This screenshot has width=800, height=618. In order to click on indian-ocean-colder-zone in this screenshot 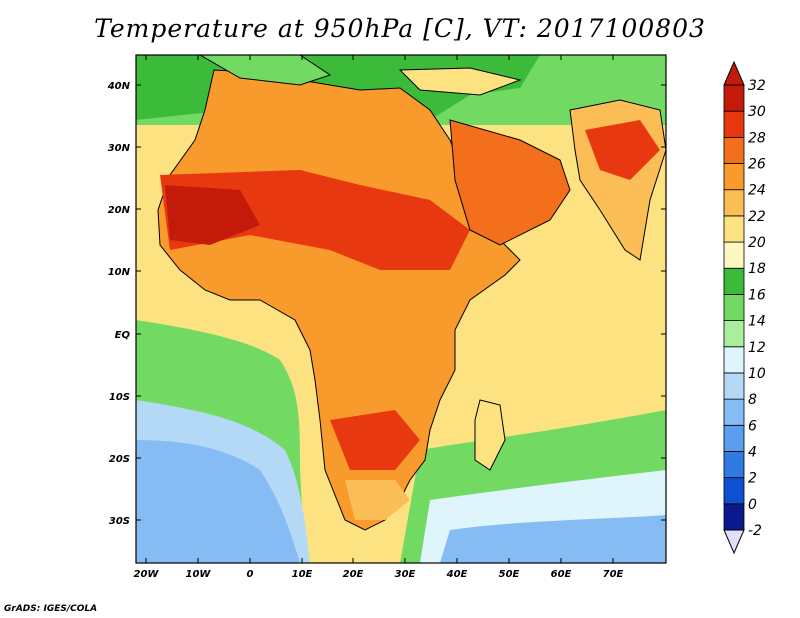, I will do `click(553, 539)`.